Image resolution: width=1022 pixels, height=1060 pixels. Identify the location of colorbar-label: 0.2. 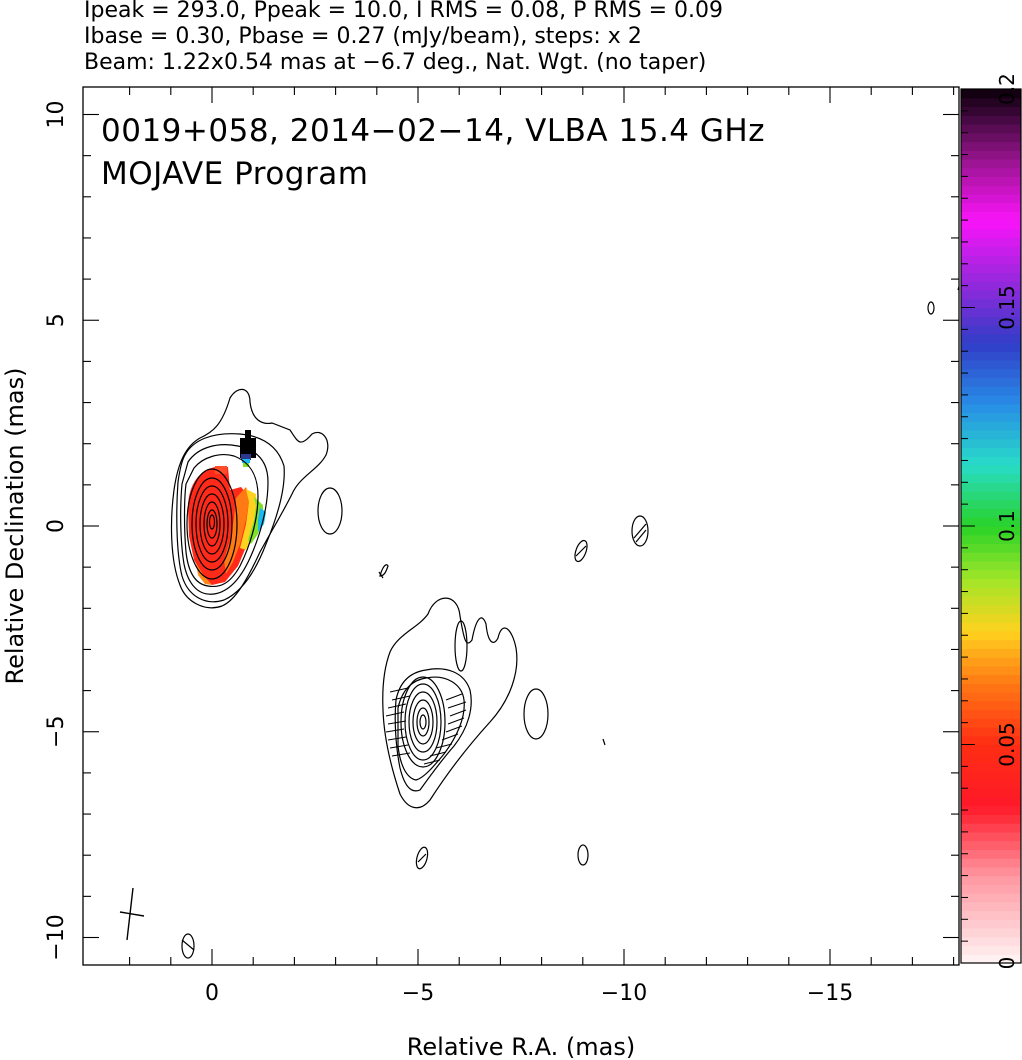
(1007, 89).